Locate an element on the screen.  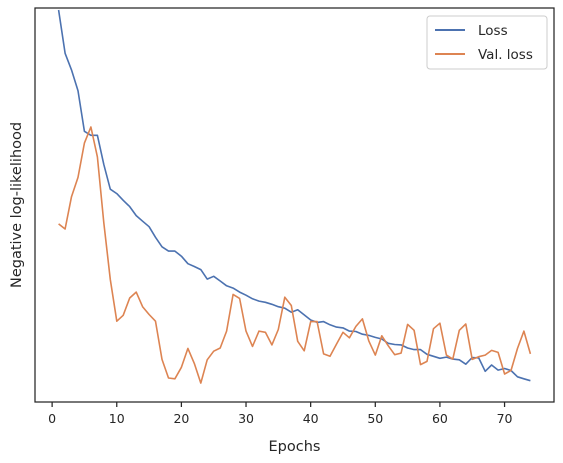
x-tick-label: 30 is located at coordinates (246, 418).